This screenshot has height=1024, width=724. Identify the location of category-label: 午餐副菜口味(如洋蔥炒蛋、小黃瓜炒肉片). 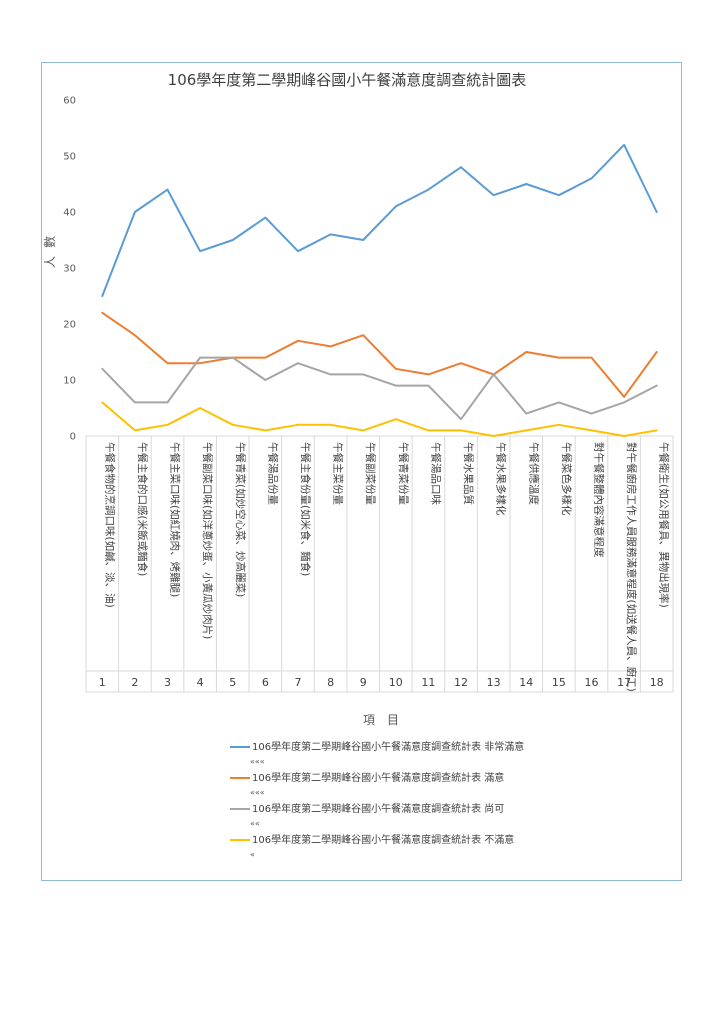
(207, 540).